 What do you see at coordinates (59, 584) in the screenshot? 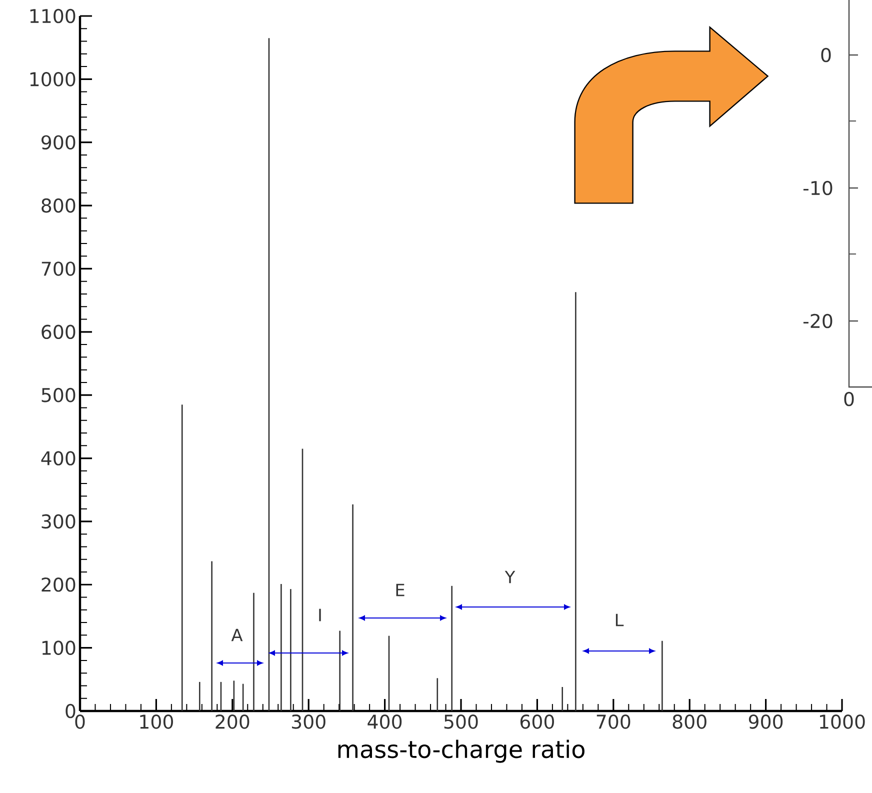
I see `y-tick-label: 200` at bounding box center [59, 584].